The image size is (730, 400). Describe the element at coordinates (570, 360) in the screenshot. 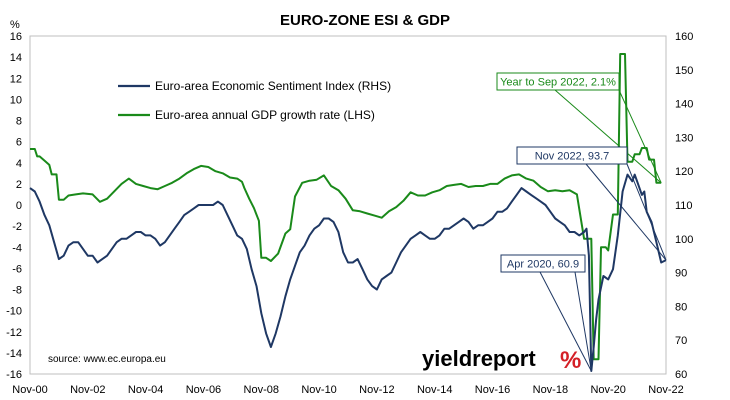

I see `logo-percent: %` at that location.